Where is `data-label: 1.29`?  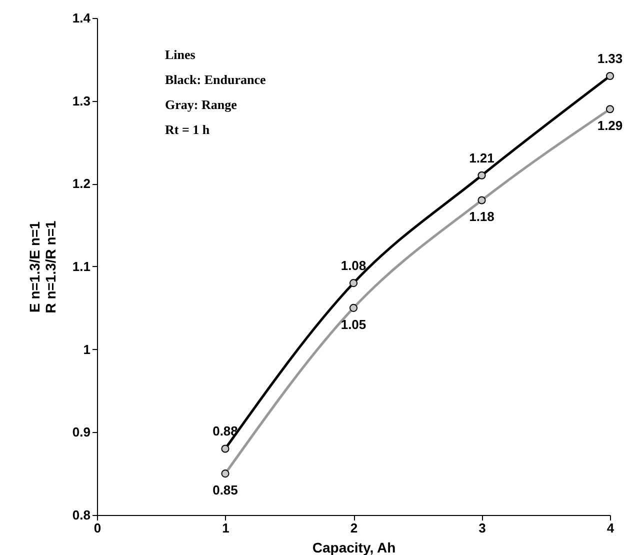
data-label: 1.29 is located at coordinates (610, 126).